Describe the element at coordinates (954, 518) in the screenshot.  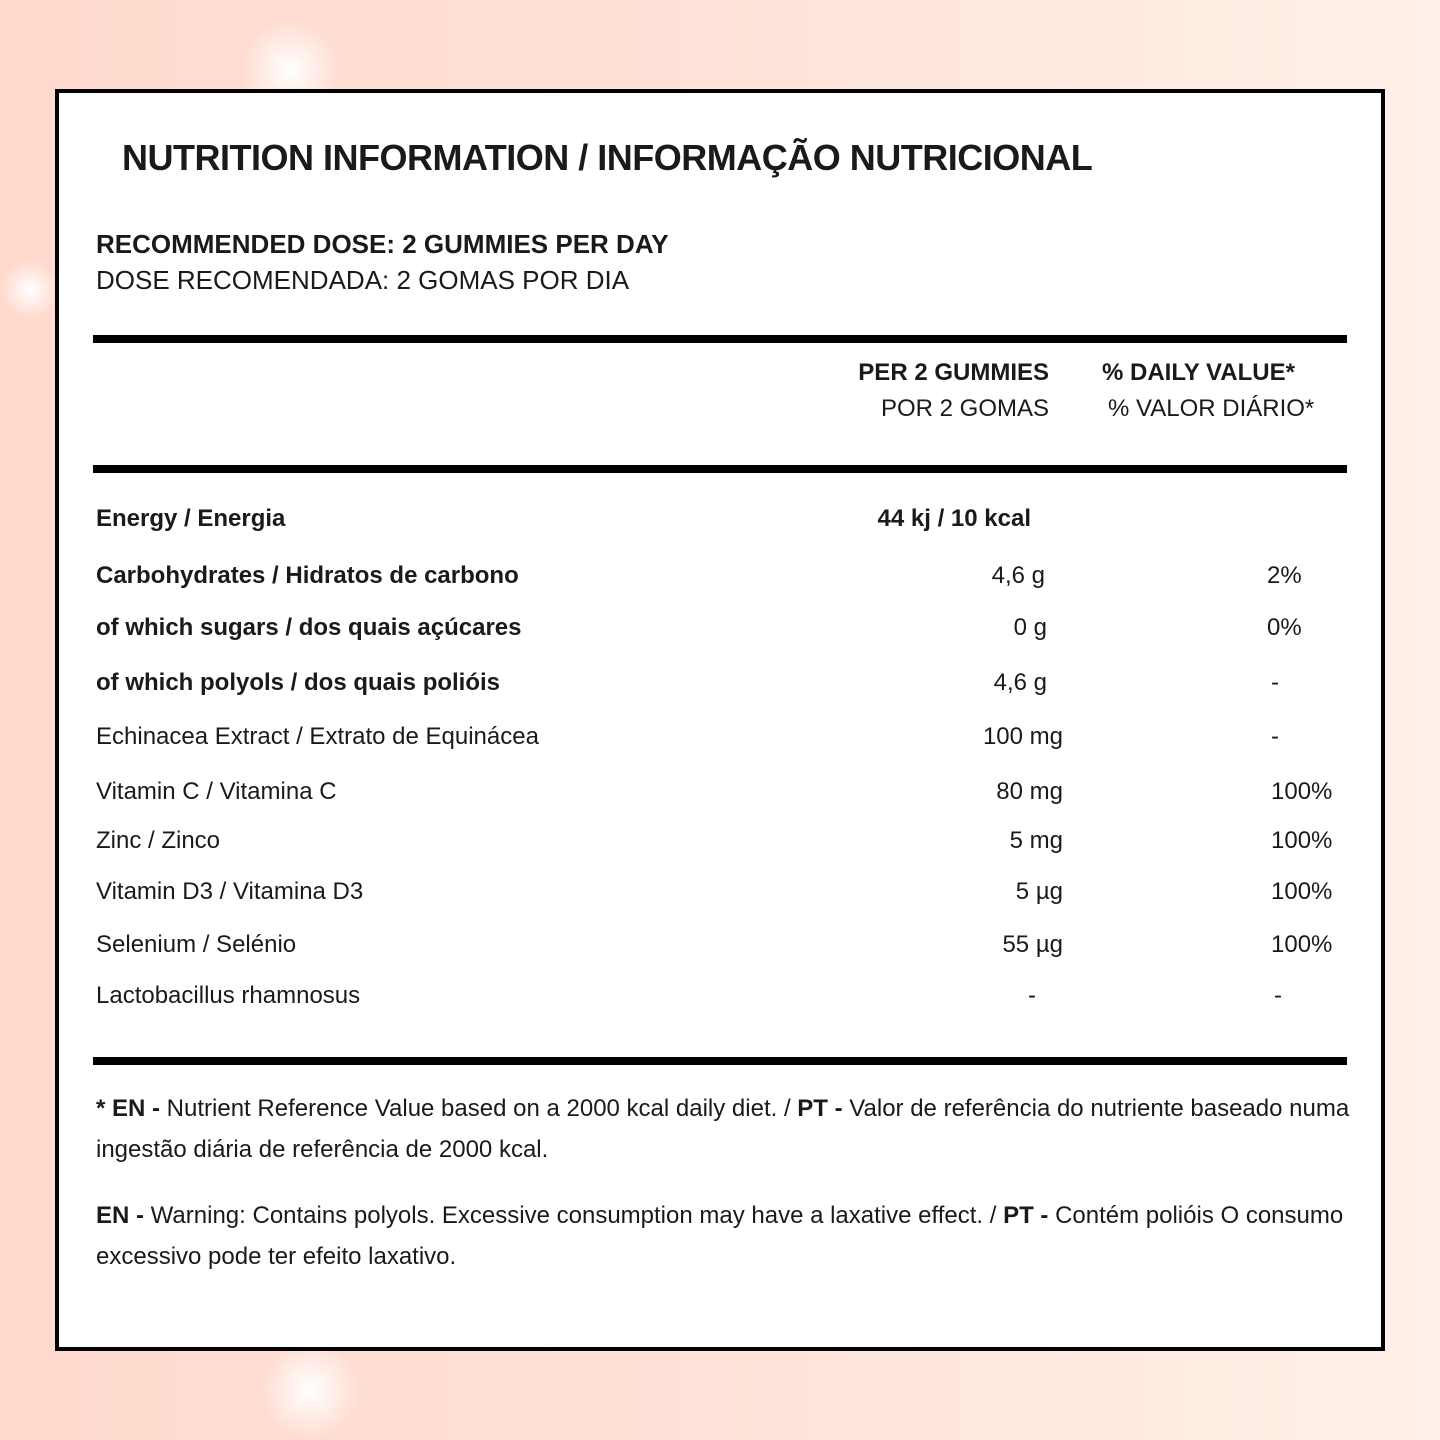
I see `nutrient-value: 44 kj / 10 kcal` at that location.